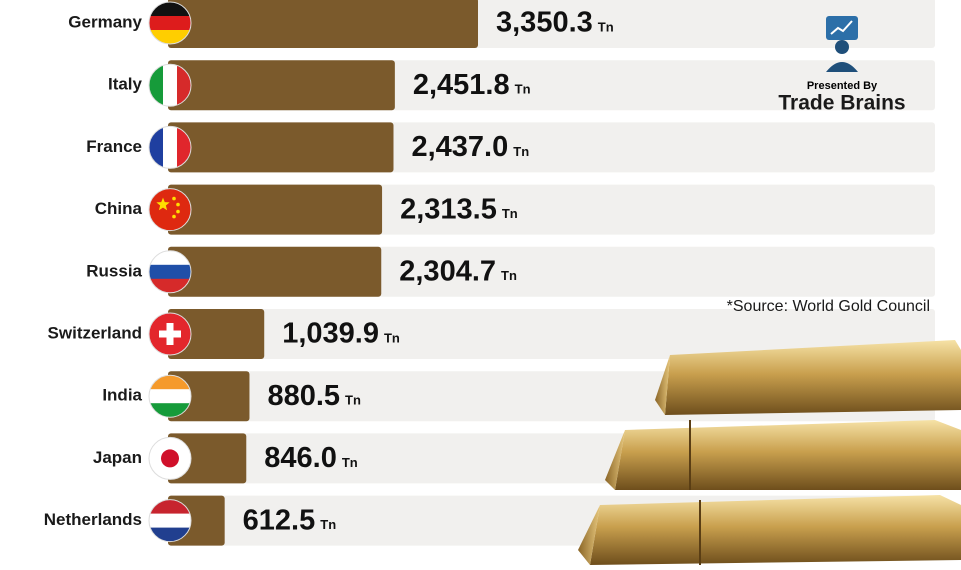 This screenshot has height=570, width=961. Describe the element at coordinates (119, 208) in the screenshot. I see `category-label: China` at that location.